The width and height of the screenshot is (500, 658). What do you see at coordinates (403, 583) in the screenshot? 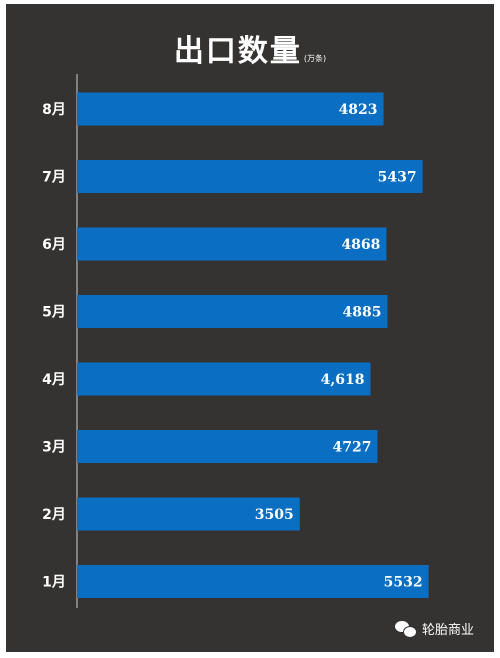
I see `data-label: 5532` at bounding box center [403, 583].